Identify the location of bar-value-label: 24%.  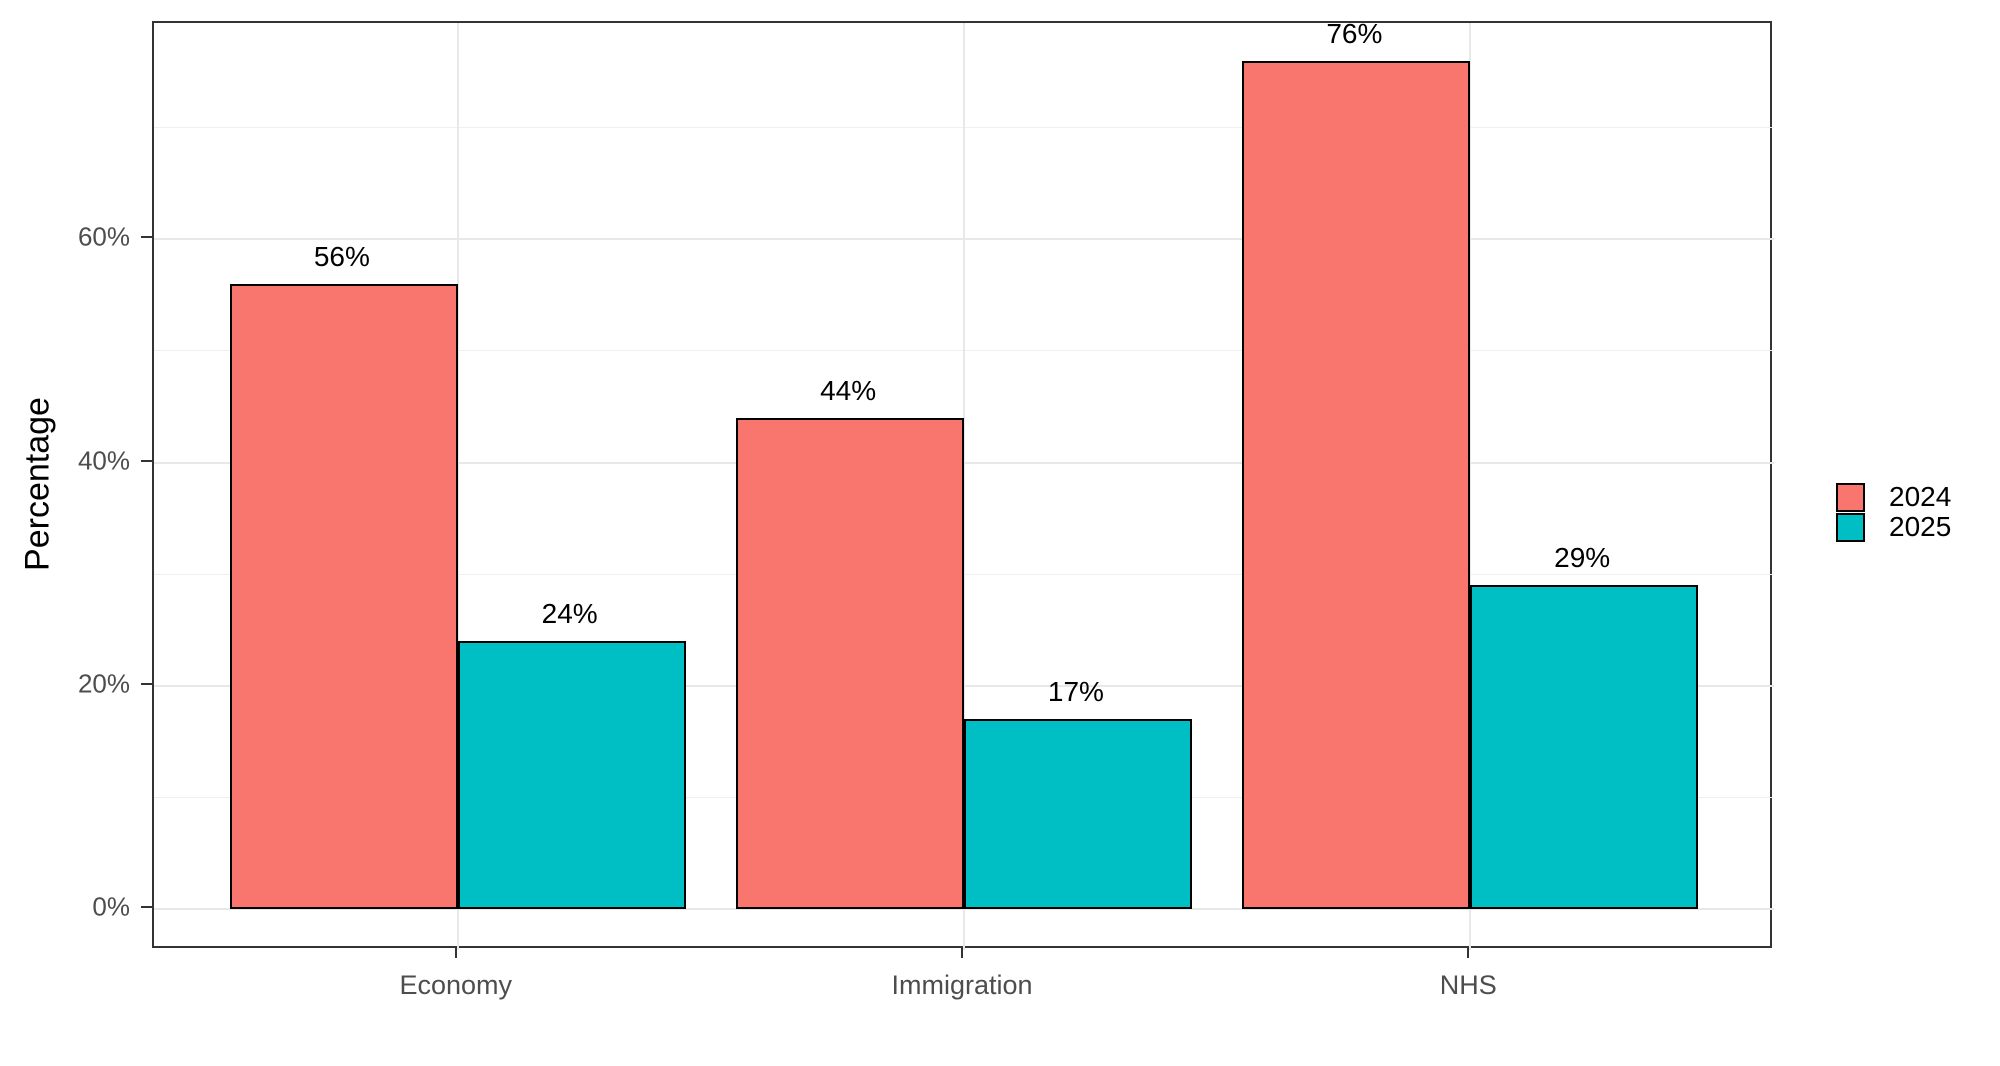
(569, 613).